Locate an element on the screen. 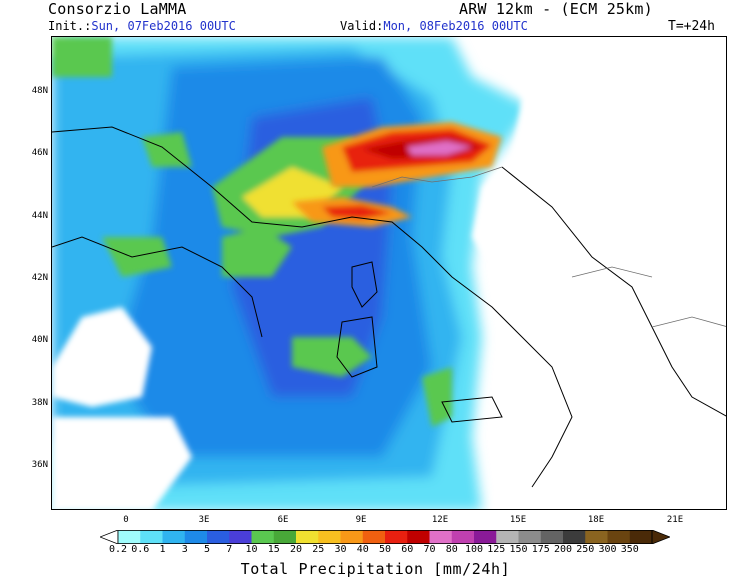 This screenshot has width=751, height=580. colorbar-frame is located at coordinates (385, 537).